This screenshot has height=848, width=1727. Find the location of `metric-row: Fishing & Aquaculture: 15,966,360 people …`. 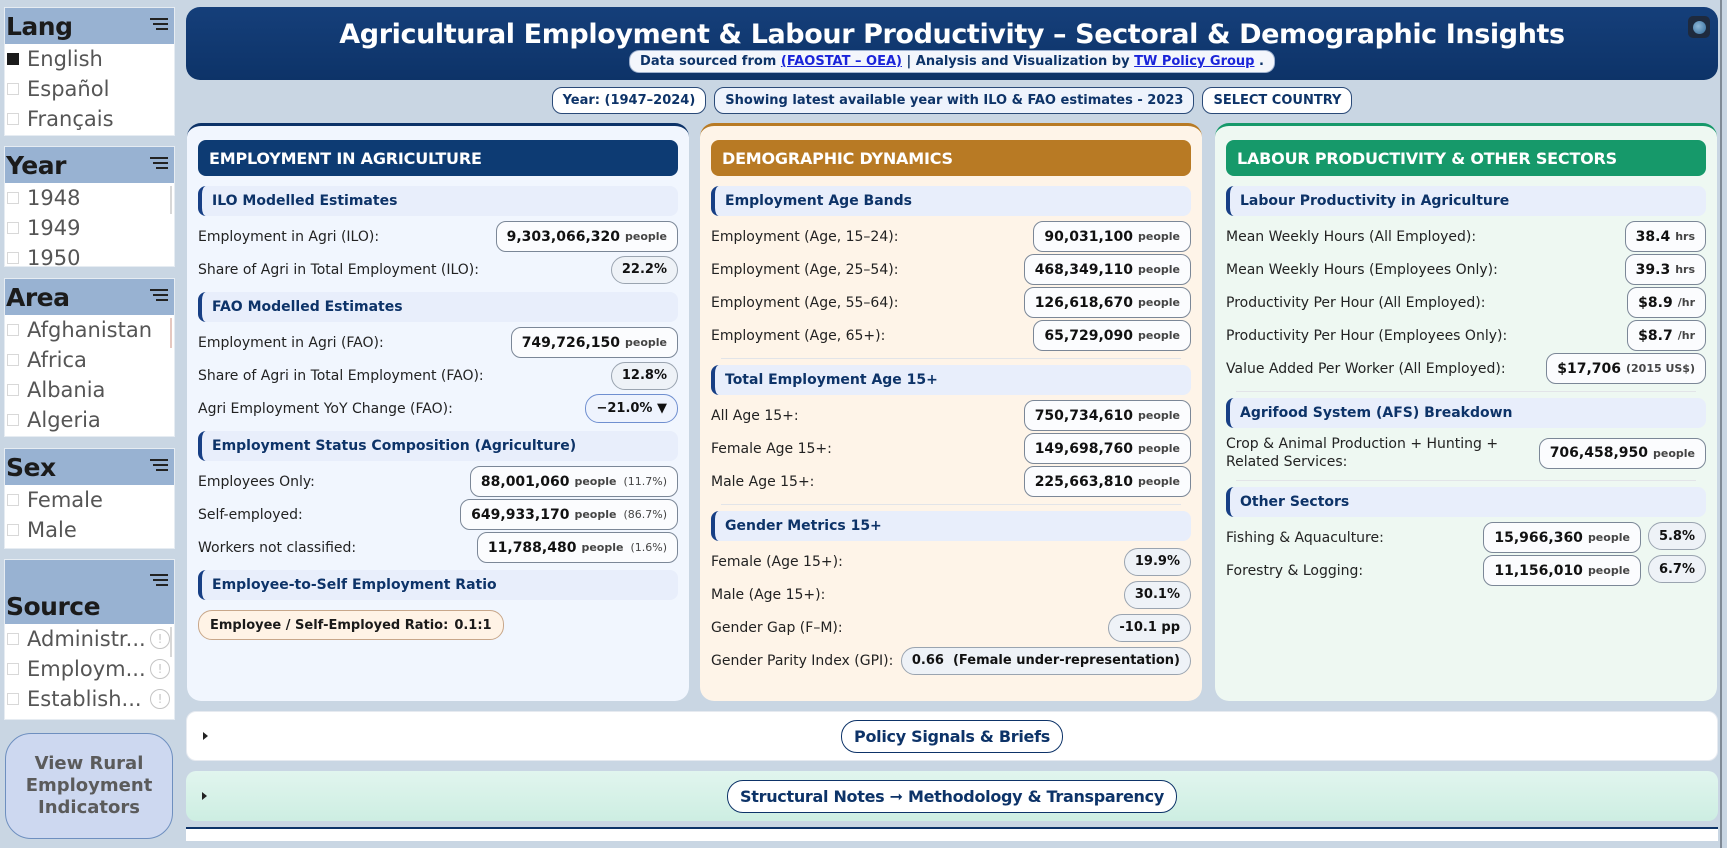

metric-row: Fishing & Aquaculture: 15,966,360 people … is located at coordinates (1466, 537).